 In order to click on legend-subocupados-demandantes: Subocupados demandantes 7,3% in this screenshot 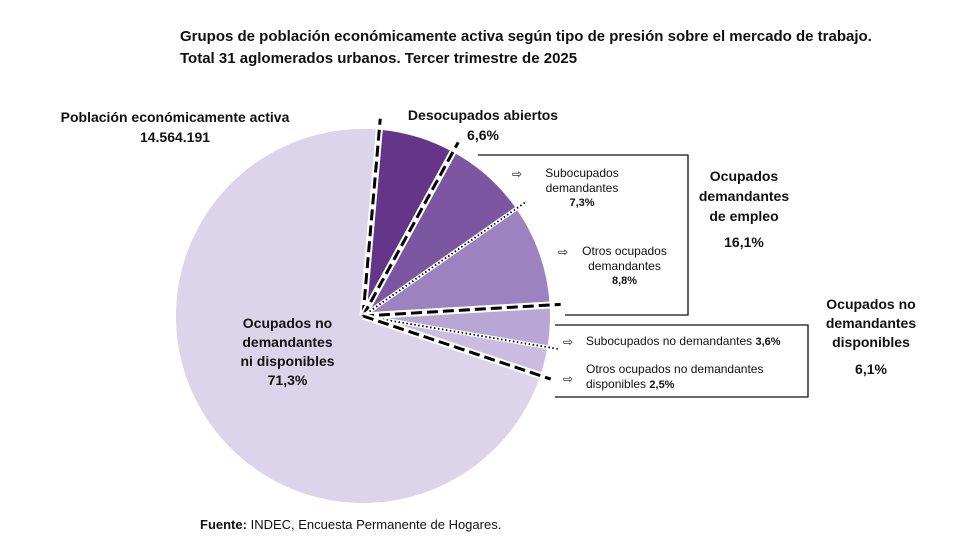, I will do `click(582, 188)`.